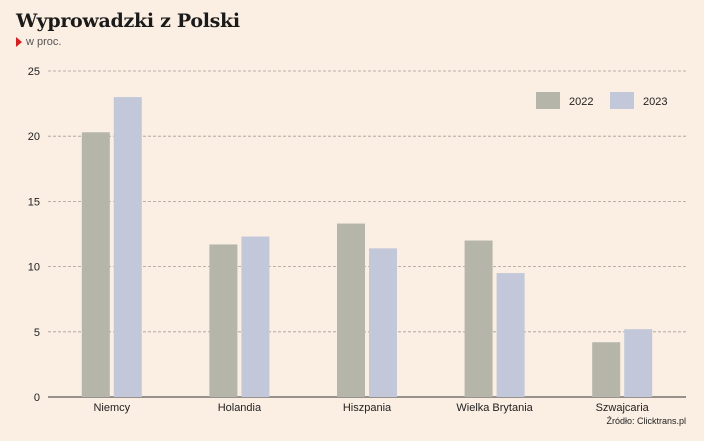 The image size is (704, 441). Describe the element at coordinates (44, 42) in the screenshot. I see `chart-subtitle: w proc.` at that location.